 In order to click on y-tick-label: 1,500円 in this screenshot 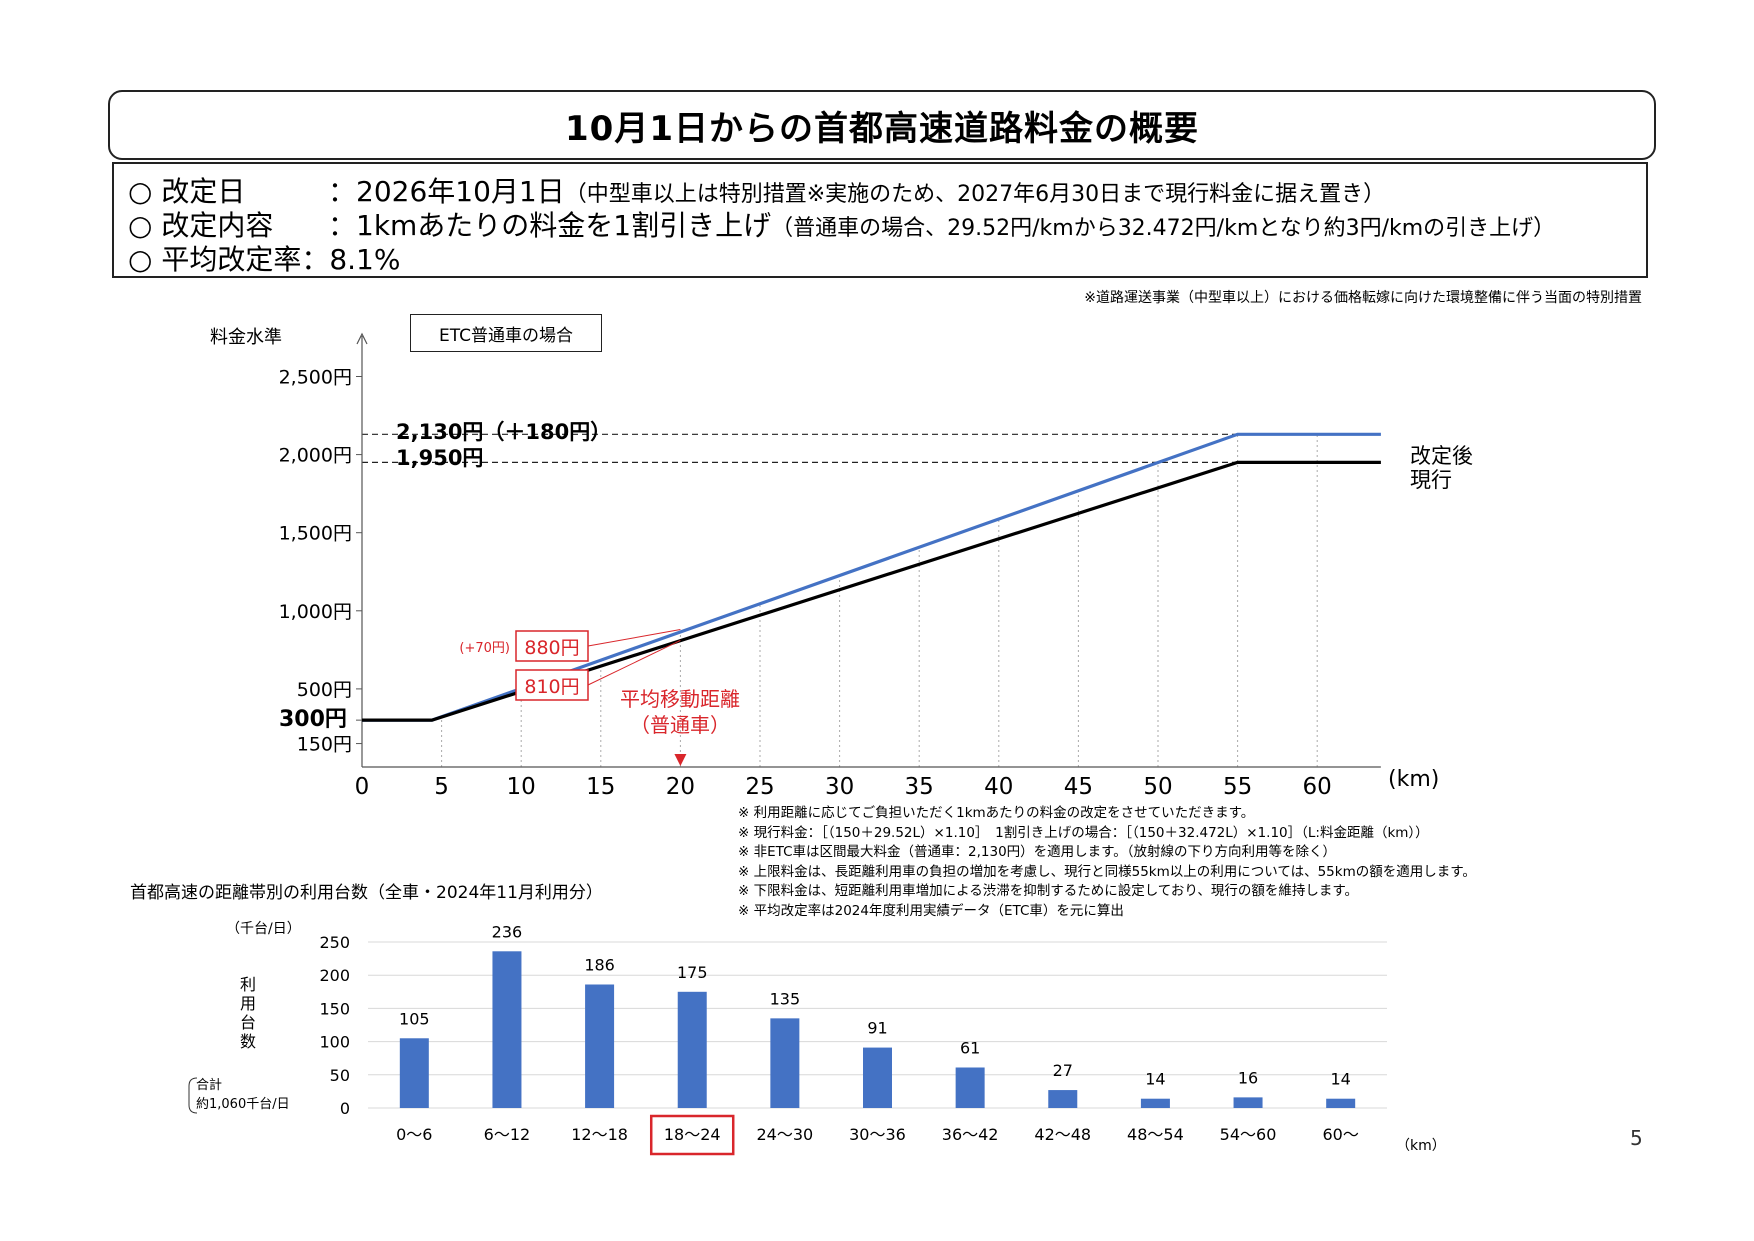, I will do `click(315, 534)`.